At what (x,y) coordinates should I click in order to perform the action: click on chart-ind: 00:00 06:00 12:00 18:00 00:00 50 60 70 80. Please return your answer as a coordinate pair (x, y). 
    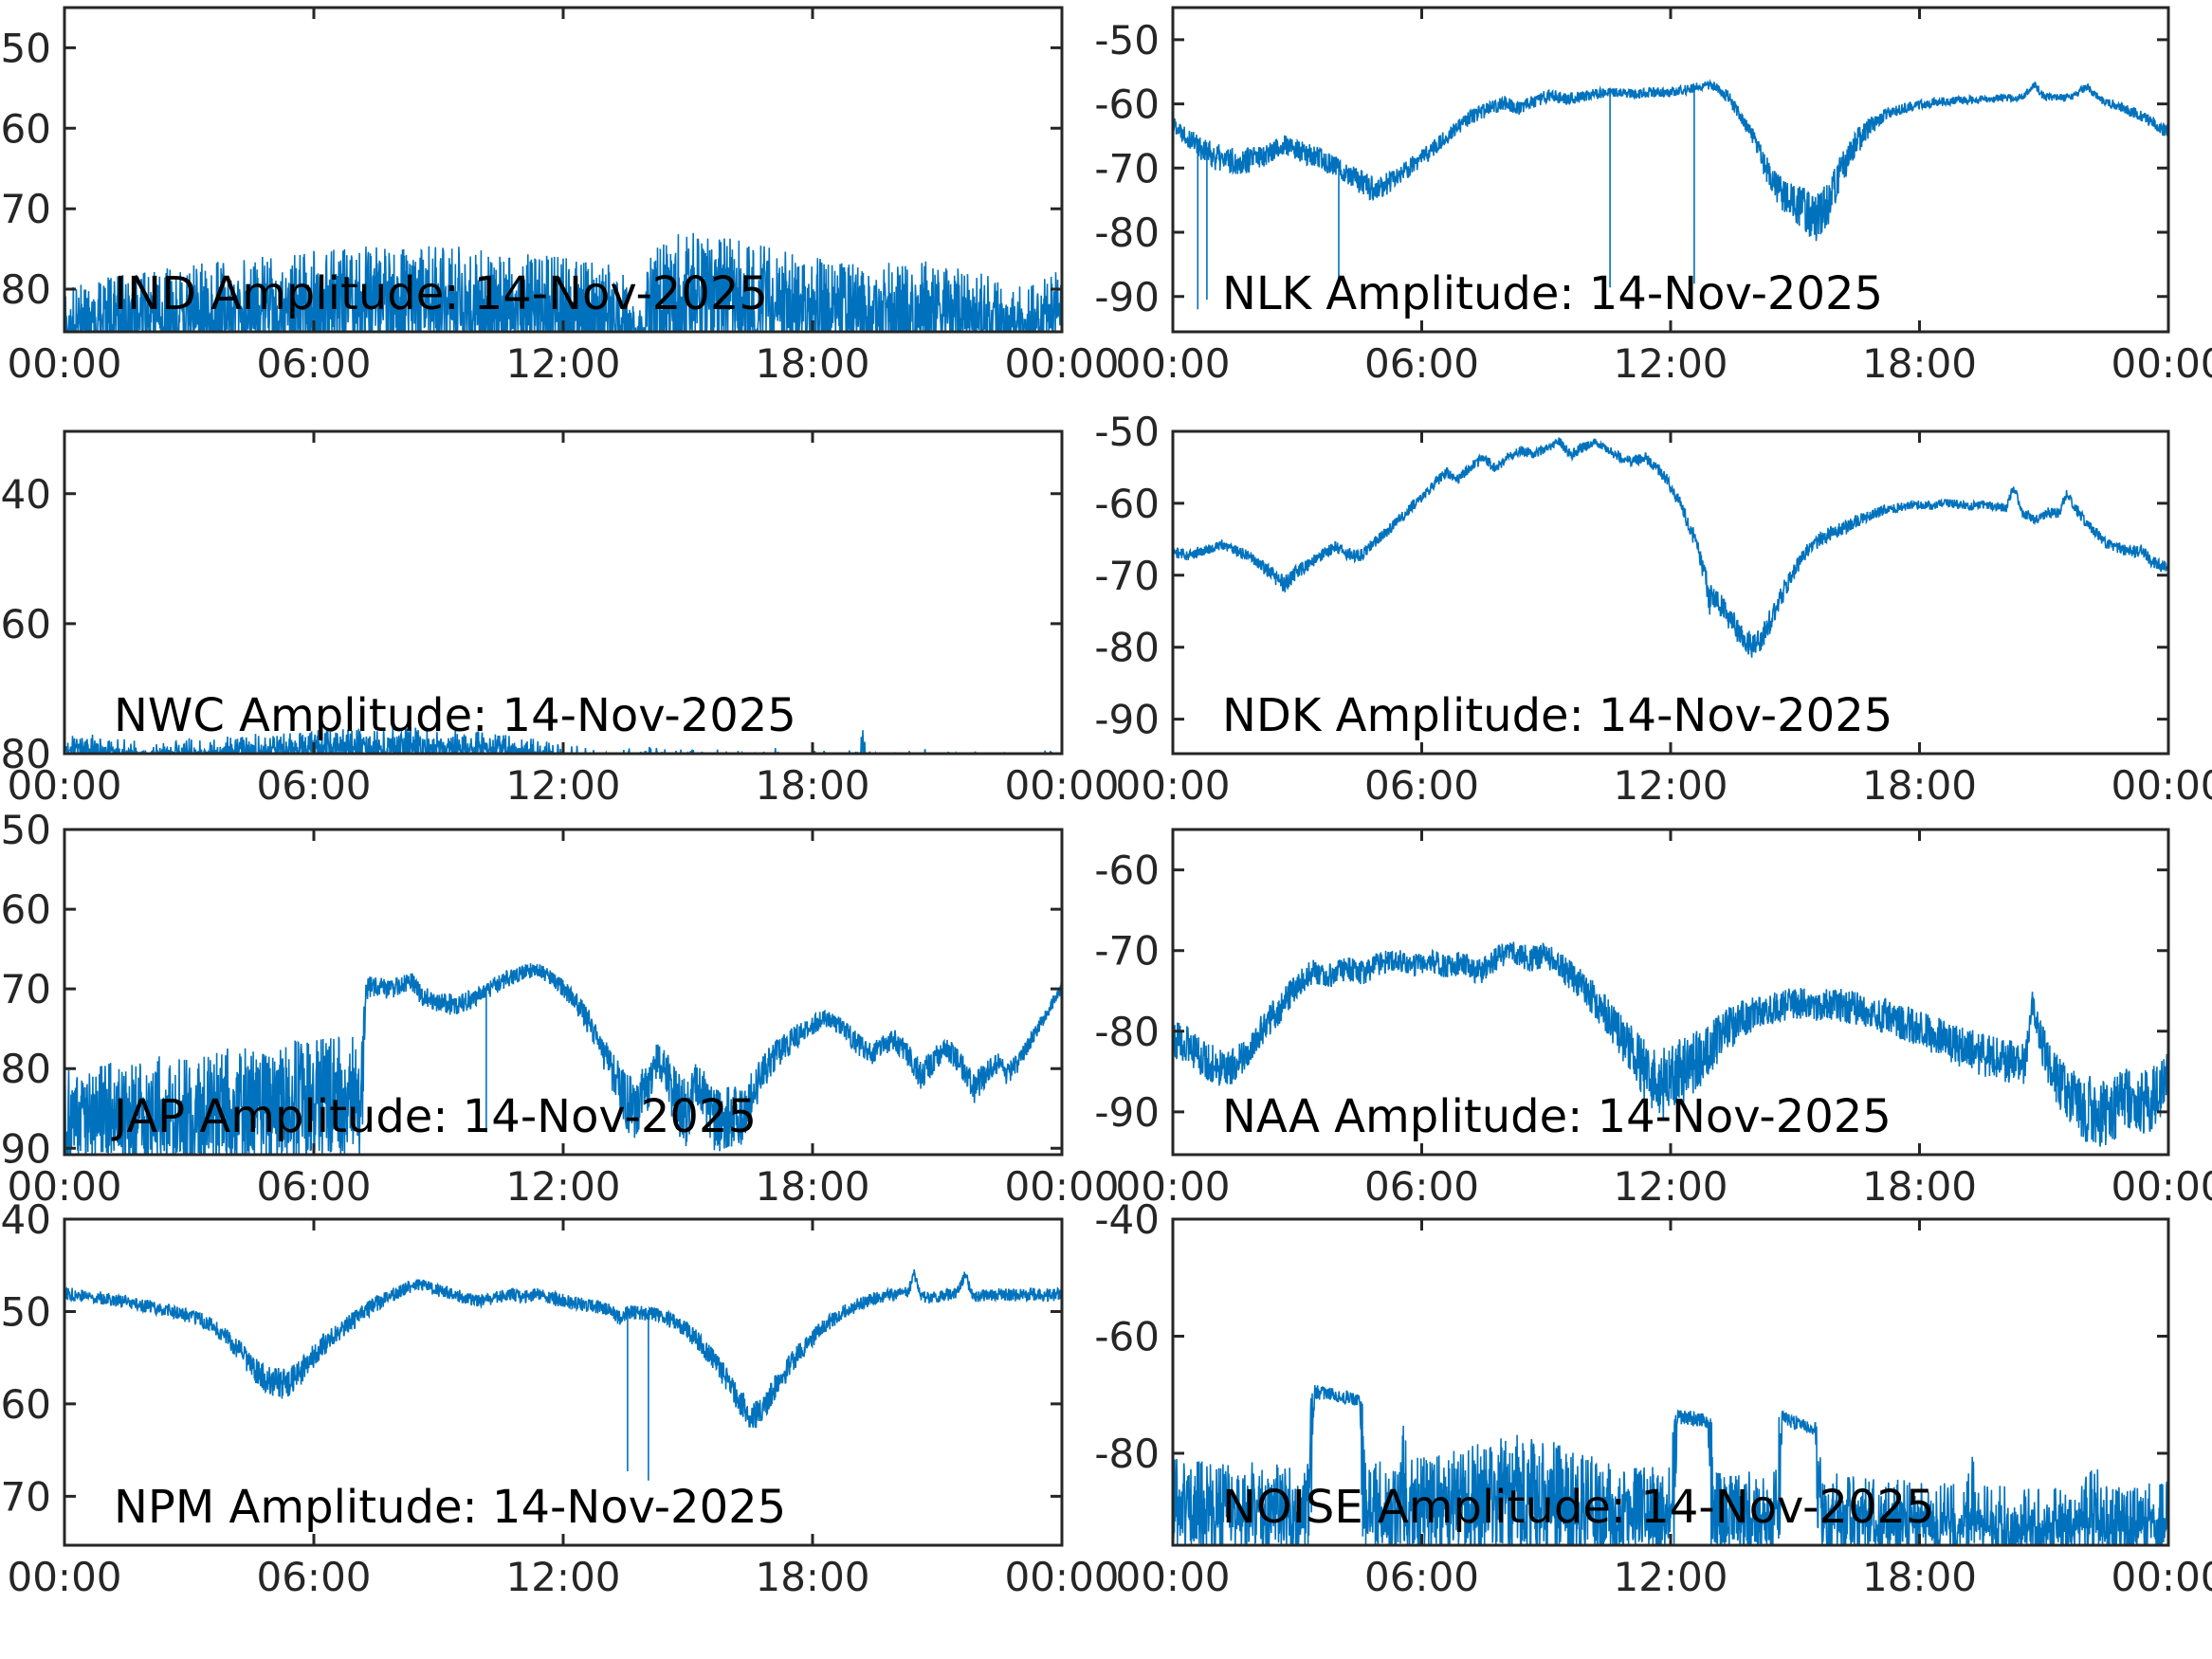
    Looking at the image, I should click on (560, 196).